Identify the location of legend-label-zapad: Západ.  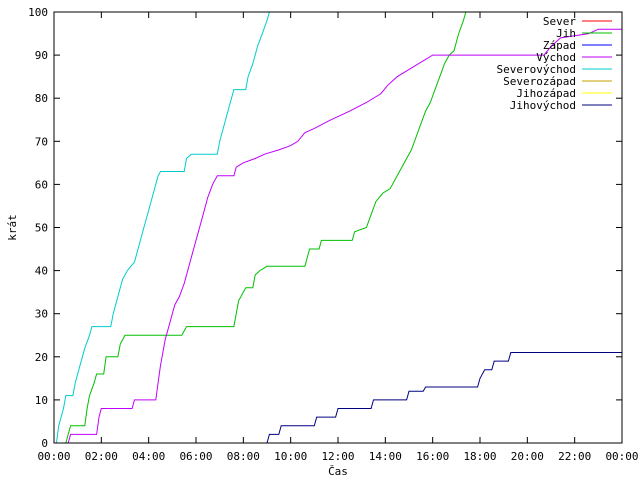
(559, 45).